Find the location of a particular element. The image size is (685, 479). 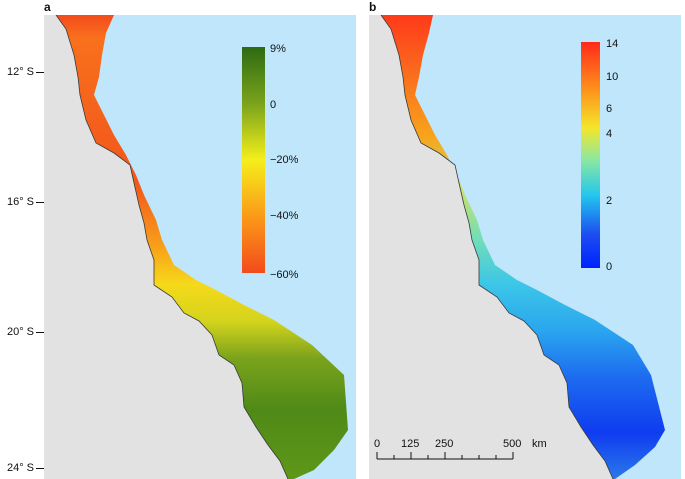

colorbar-a-tick: −40% is located at coordinates (284, 216).